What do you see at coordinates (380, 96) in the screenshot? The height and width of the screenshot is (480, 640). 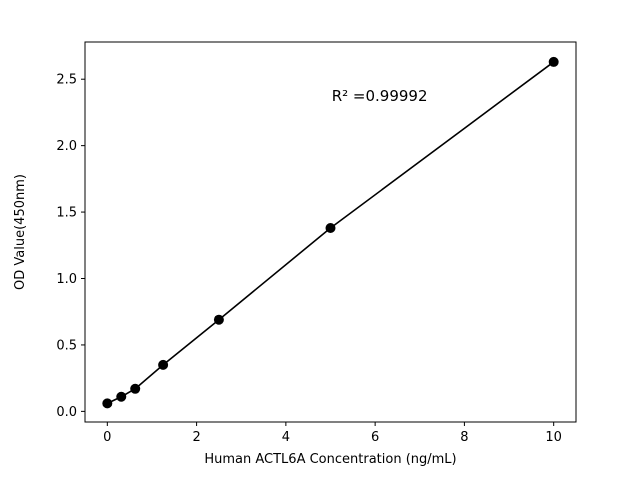 I see `r-squared-annotation: R² =0.99992` at bounding box center [380, 96].